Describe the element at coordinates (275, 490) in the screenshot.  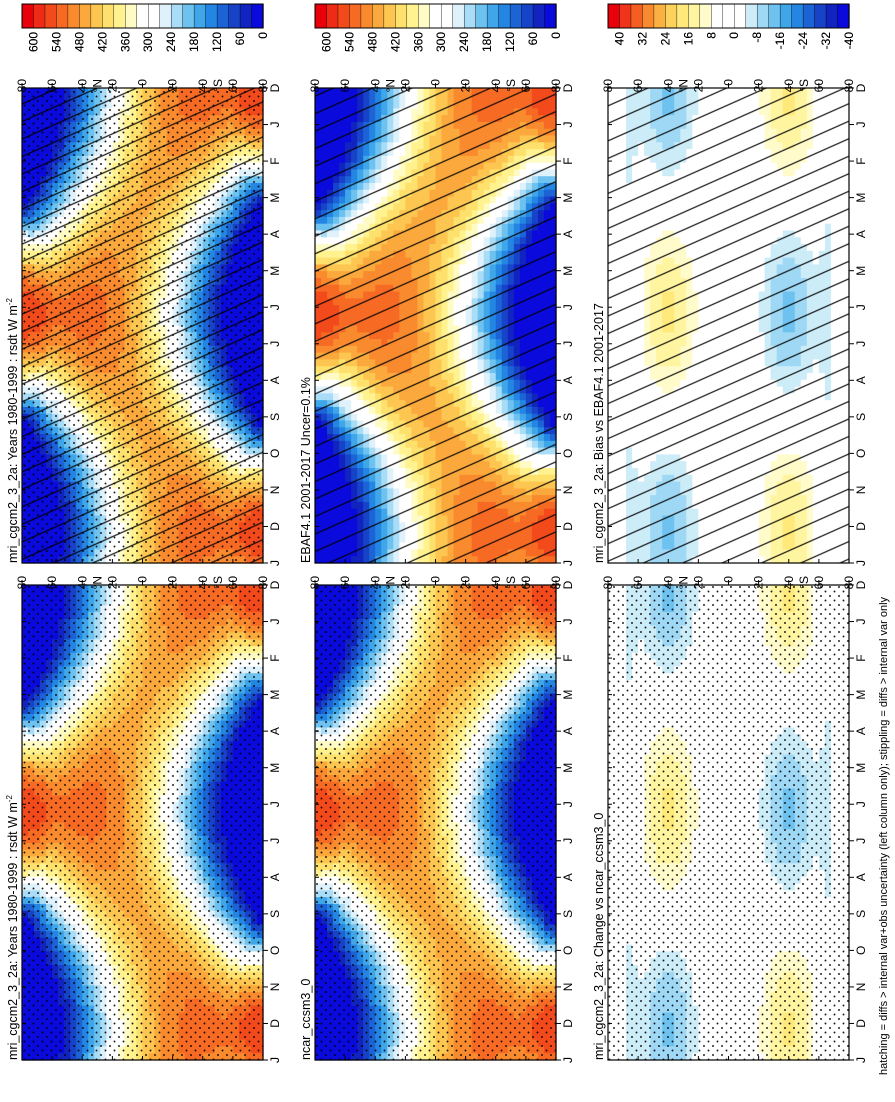
I see `x-tick-label: N` at that location.